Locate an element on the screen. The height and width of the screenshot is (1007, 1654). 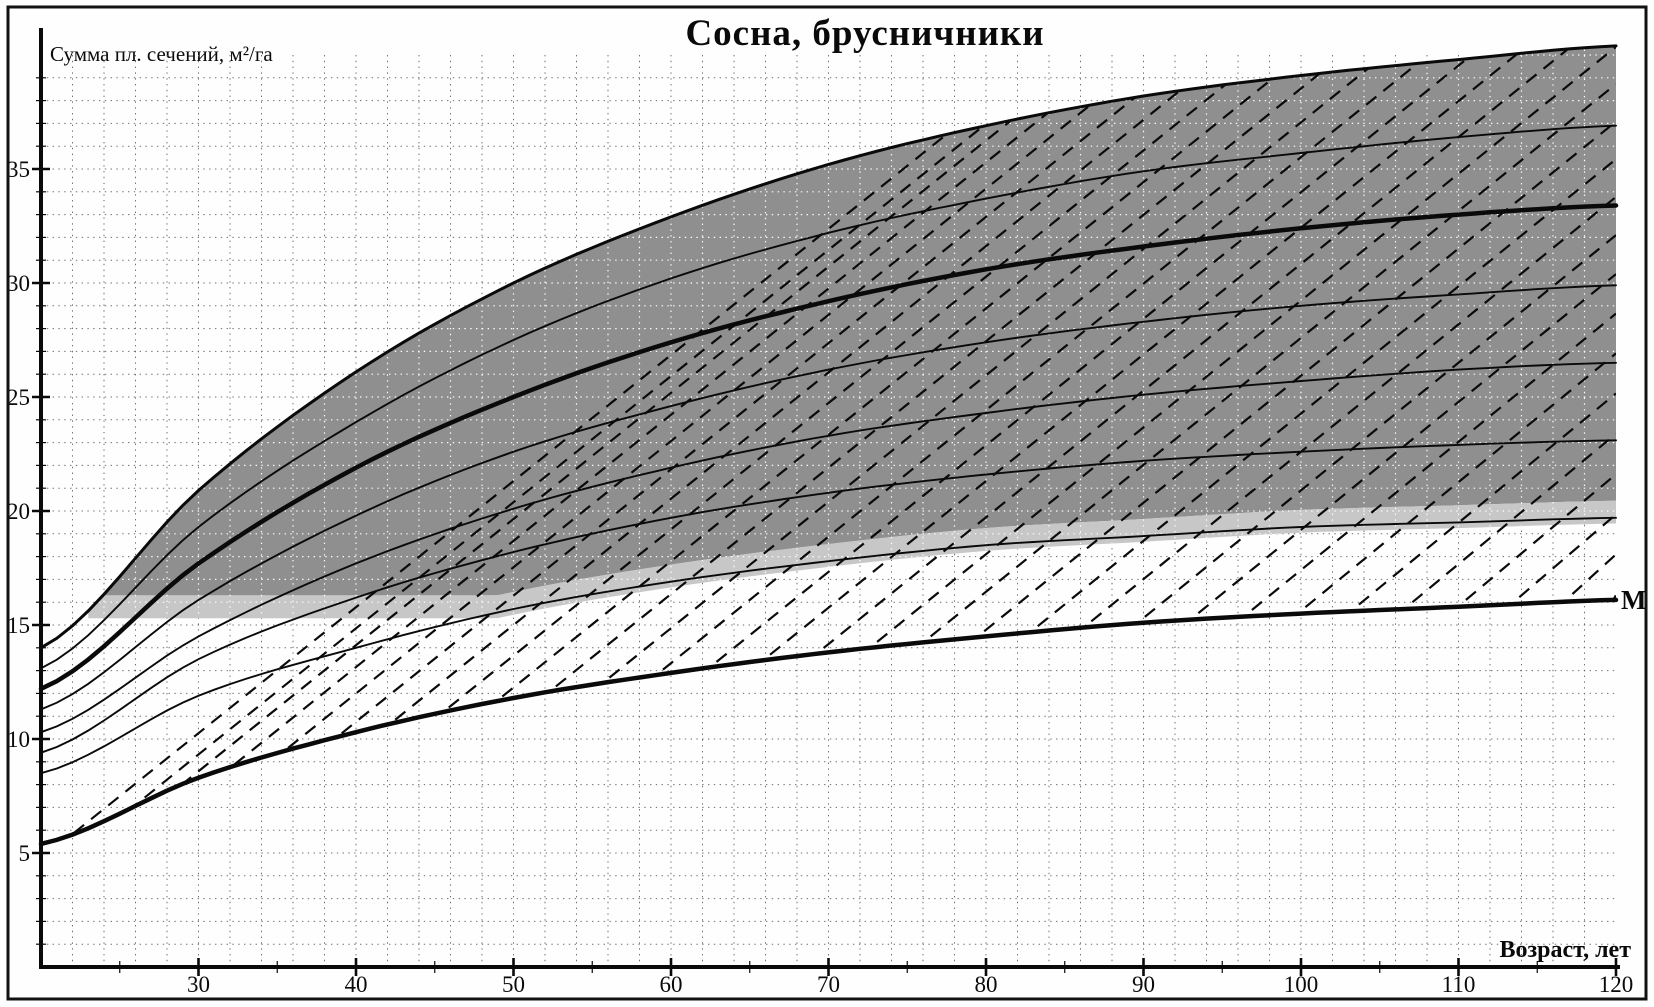
x-tick-label: 50 is located at coordinates (513, 984).